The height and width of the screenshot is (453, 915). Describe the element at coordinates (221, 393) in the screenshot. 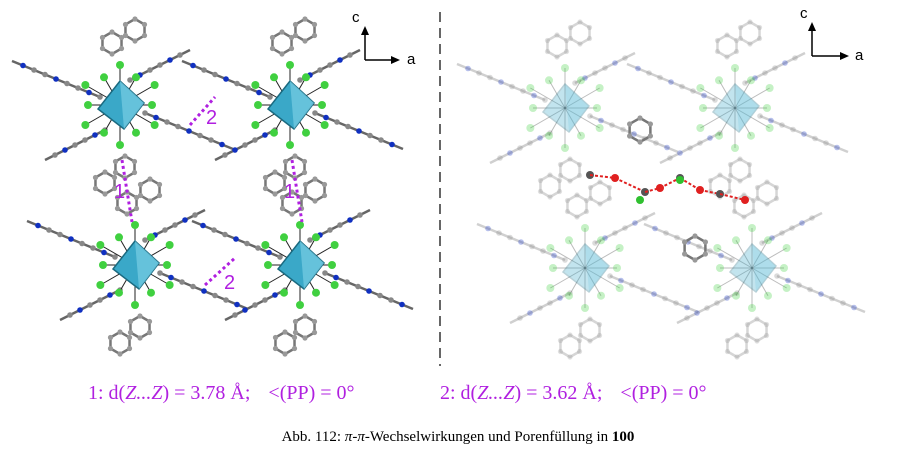

I see `measurement: 1: d(Z...Z) = 3.78 Å; <(PP) = 0°` at that location.